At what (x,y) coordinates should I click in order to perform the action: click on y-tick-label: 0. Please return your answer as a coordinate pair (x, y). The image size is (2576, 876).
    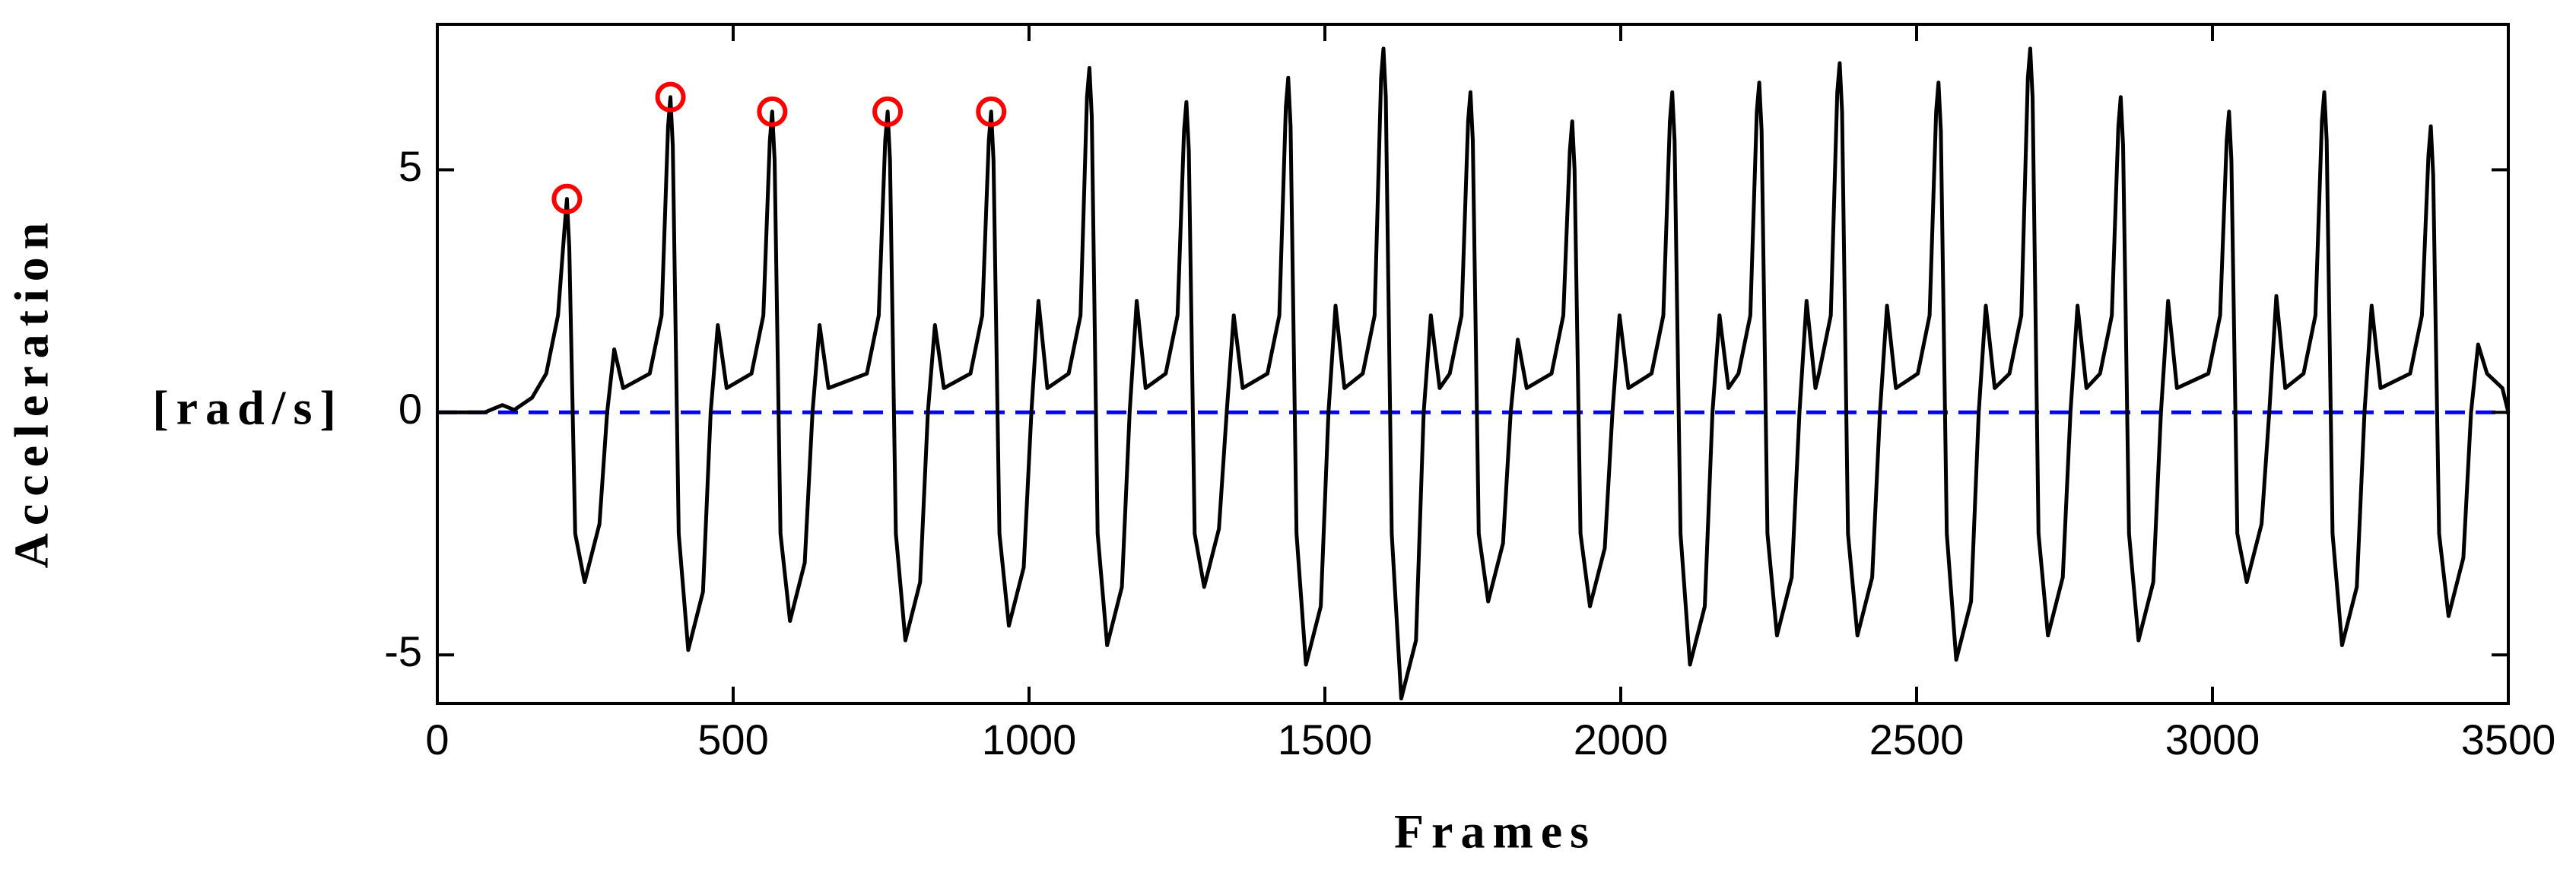
    Looking at the image, I should click on (410, 409).